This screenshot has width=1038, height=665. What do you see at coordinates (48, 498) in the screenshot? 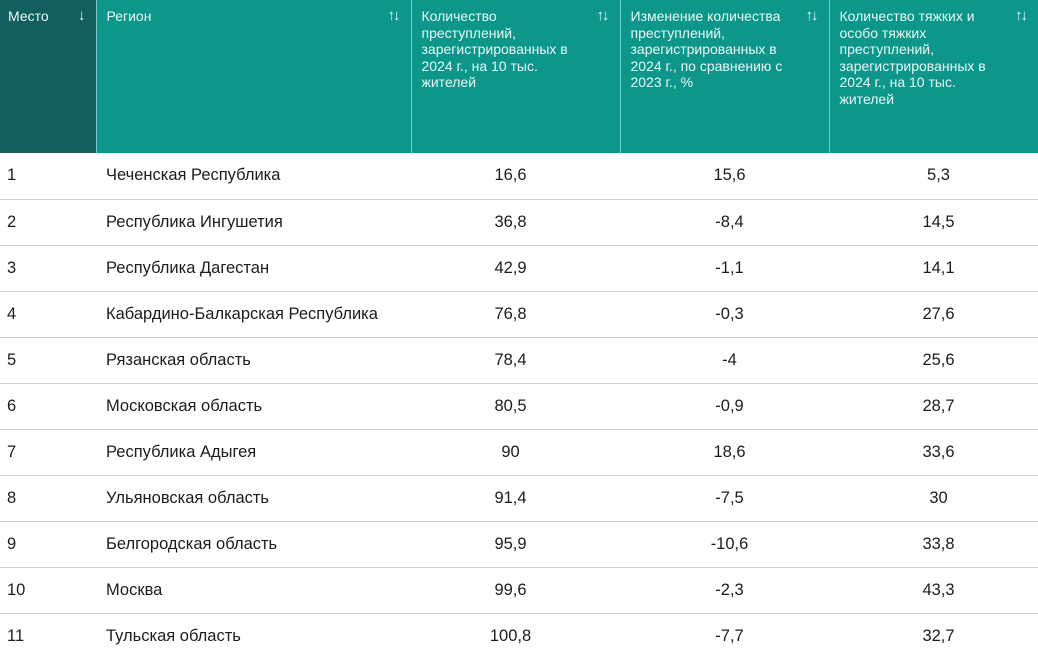
I see `cell-rank: 8` at bounding box center [48, 498].